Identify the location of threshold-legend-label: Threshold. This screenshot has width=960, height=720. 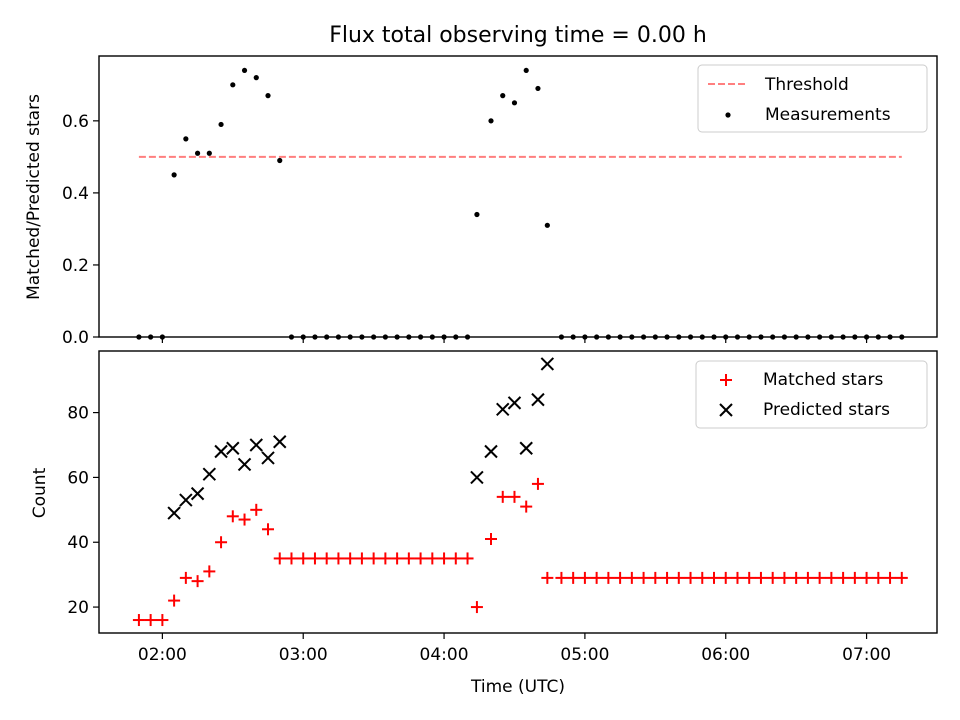
(806, 85).